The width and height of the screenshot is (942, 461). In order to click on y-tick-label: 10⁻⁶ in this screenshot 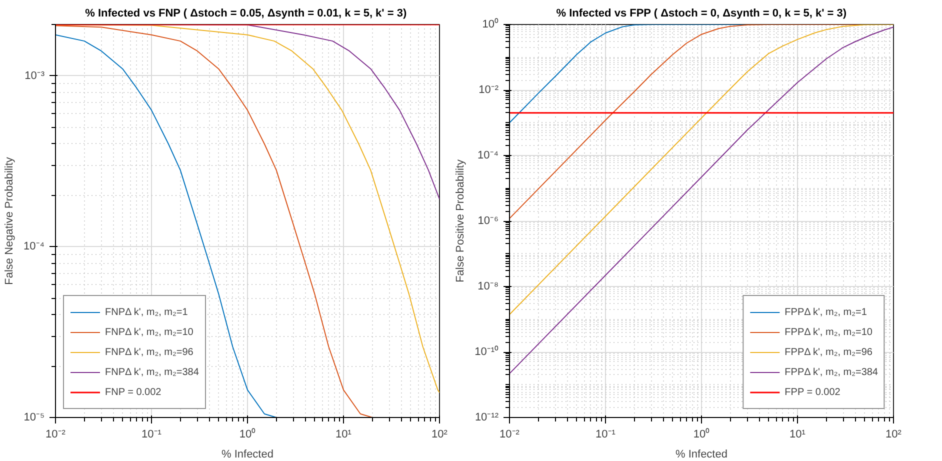, I will do `click(488, 221)`.